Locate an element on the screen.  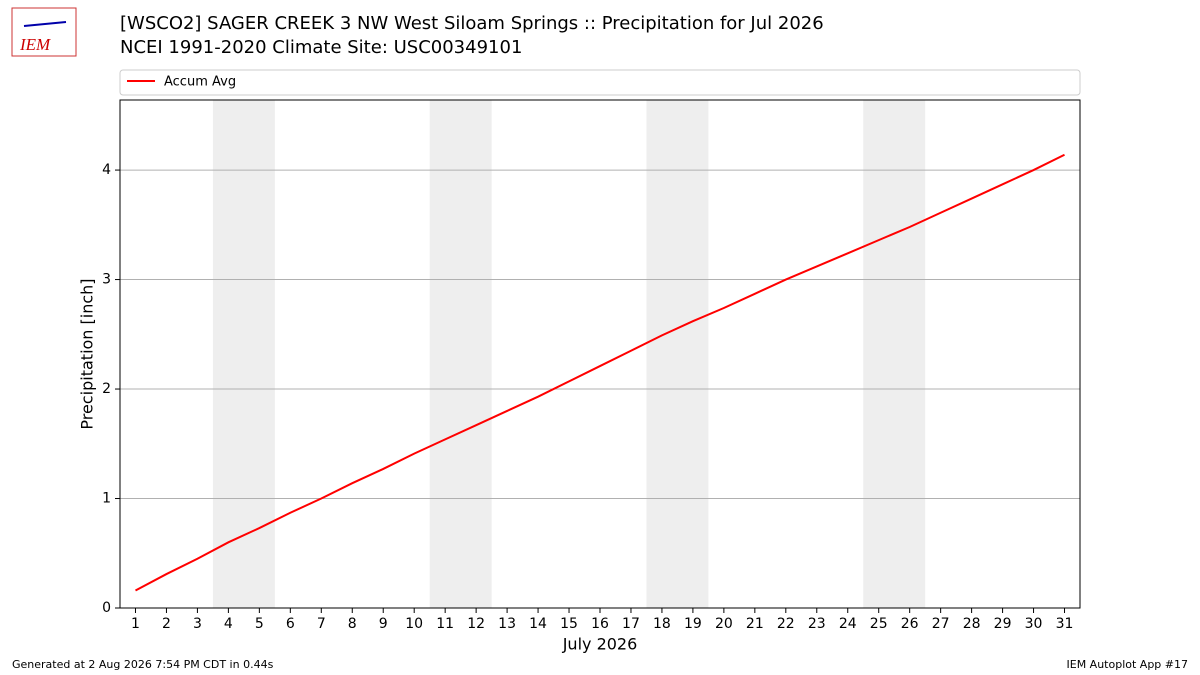
logo-frame is located at coordinates (44, 32).